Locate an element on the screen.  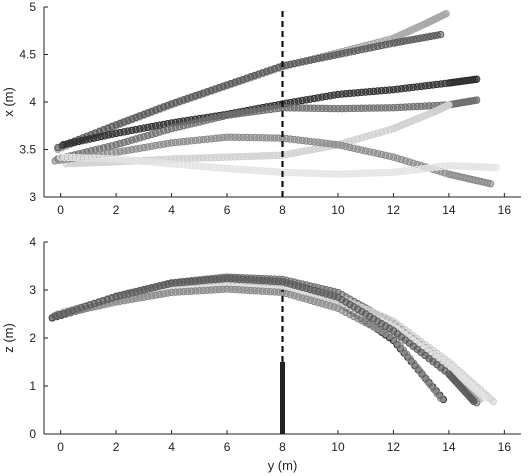
y-tick-label: 3.5 is located at coordinates (27, 150).